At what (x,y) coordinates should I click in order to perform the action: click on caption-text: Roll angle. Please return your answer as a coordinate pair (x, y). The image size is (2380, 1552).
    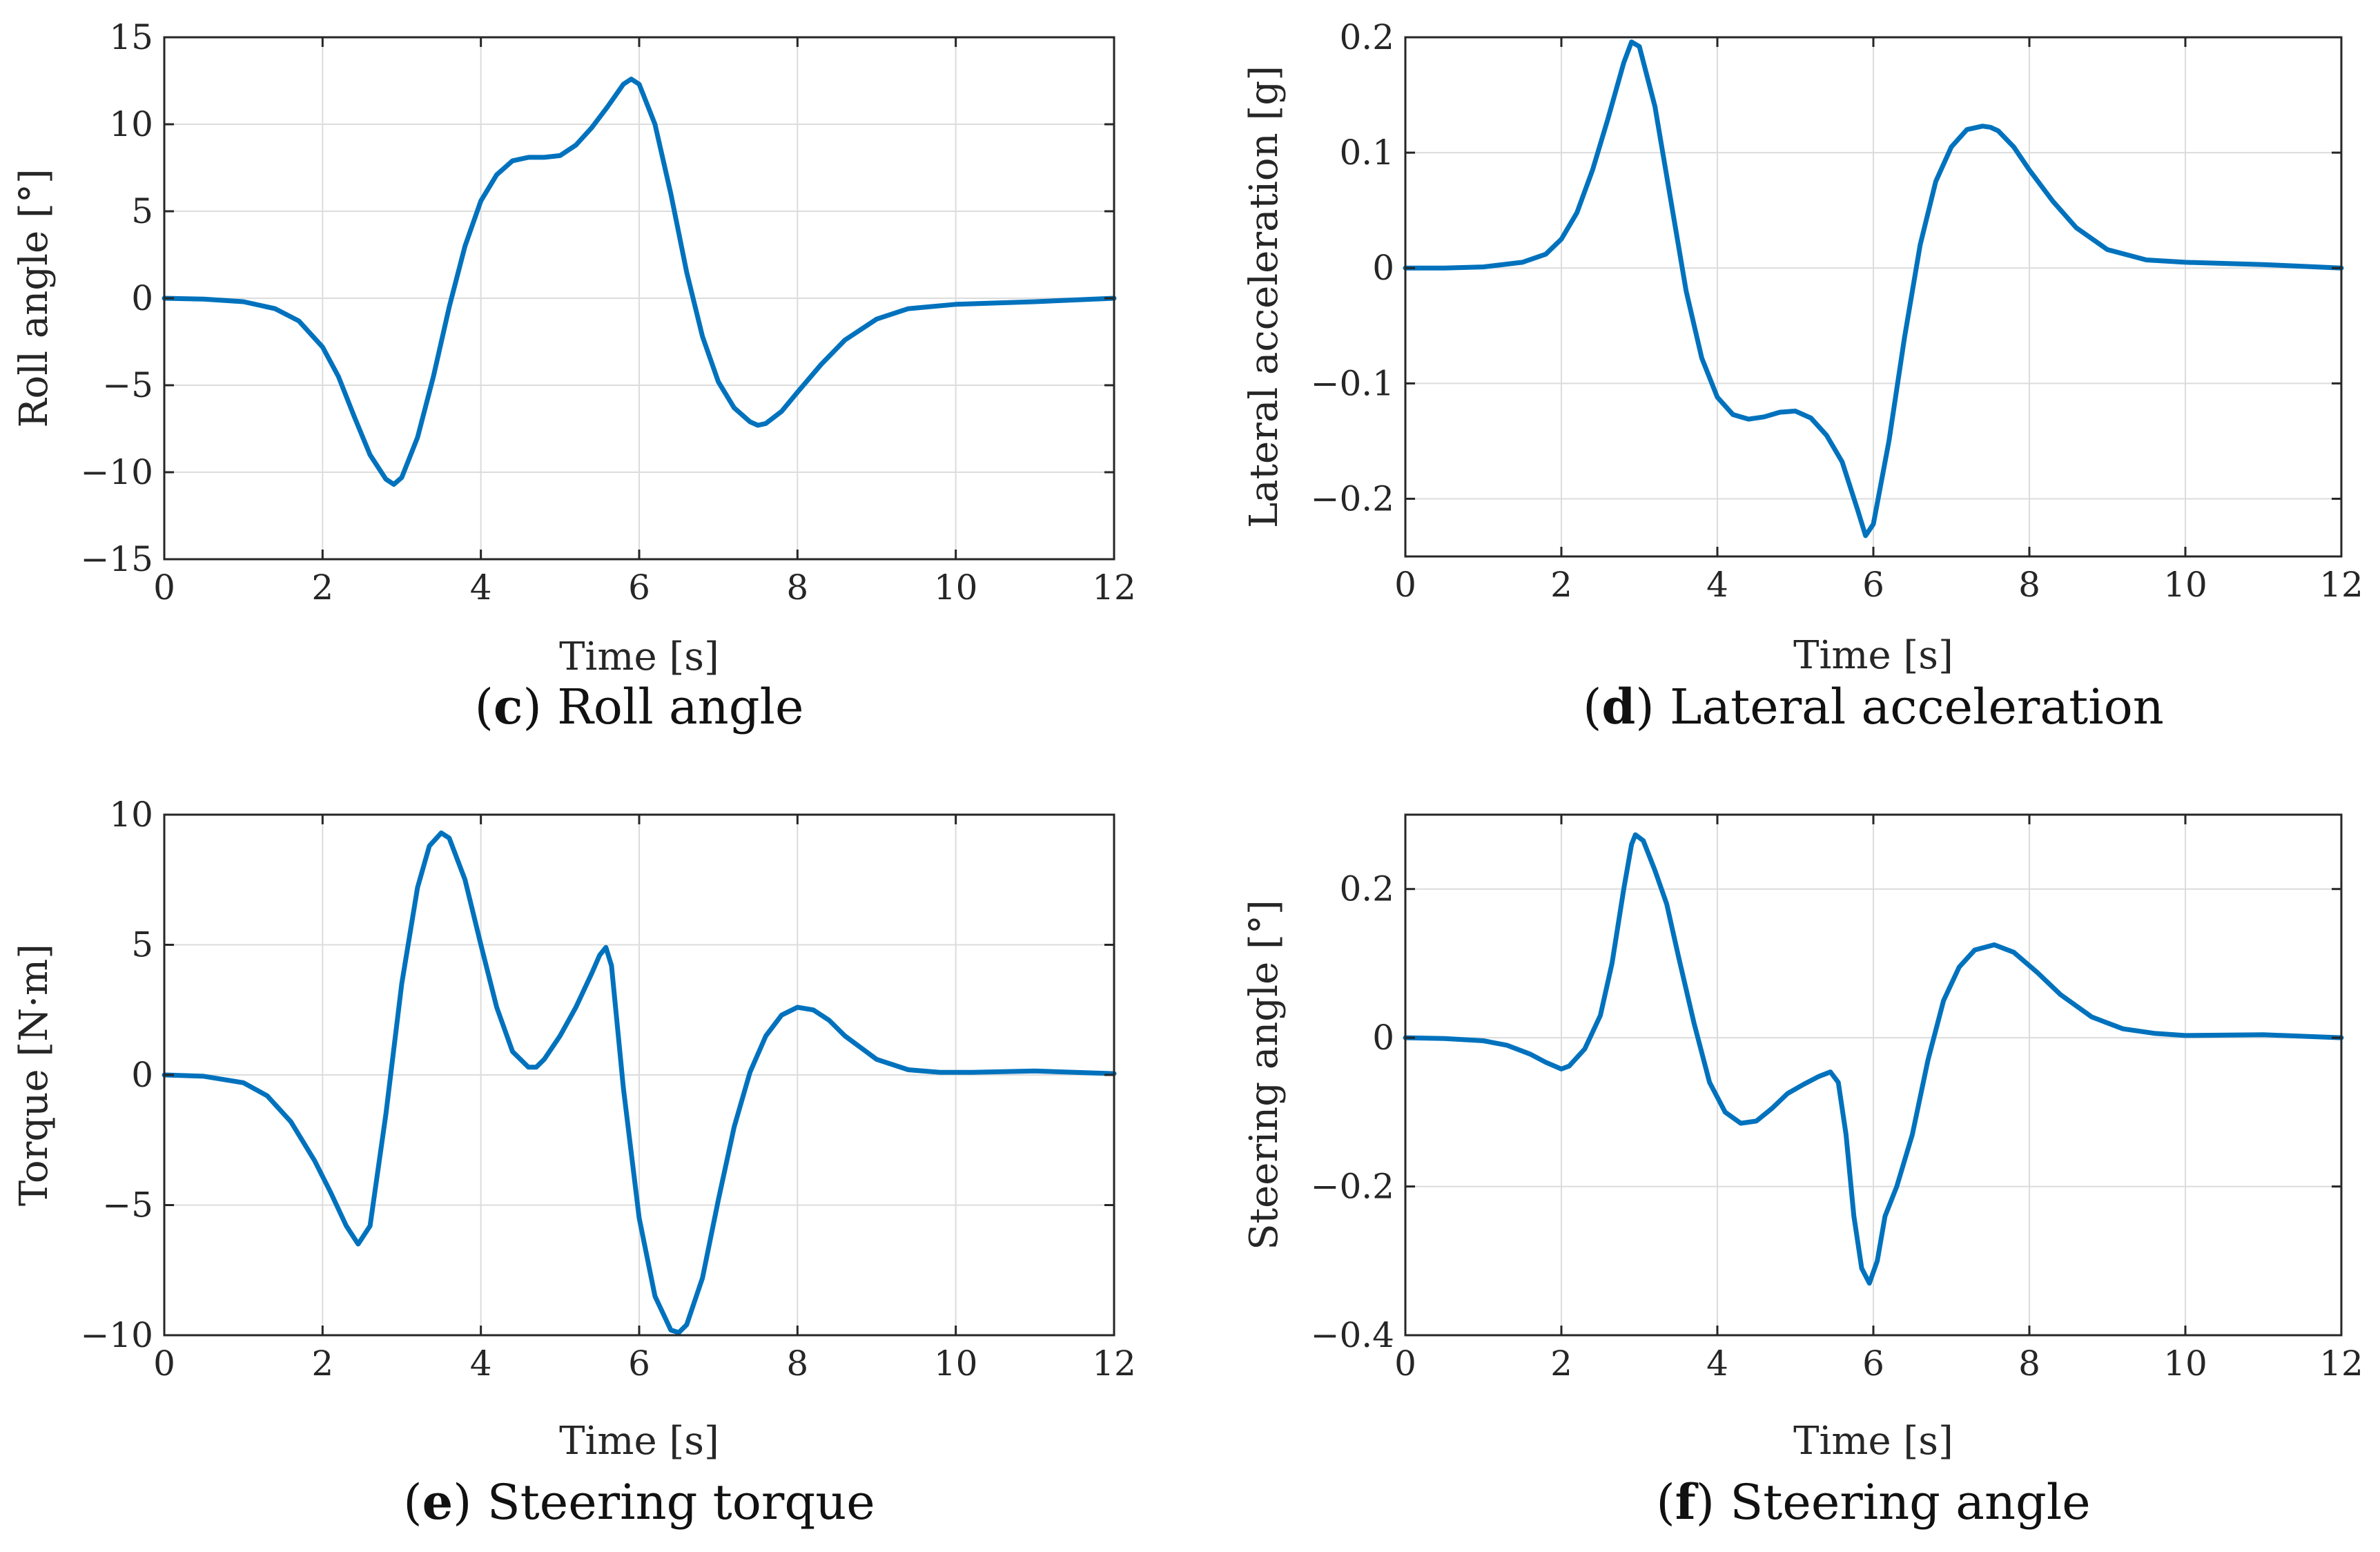
    Looking at the image, I should click on (680, 707).